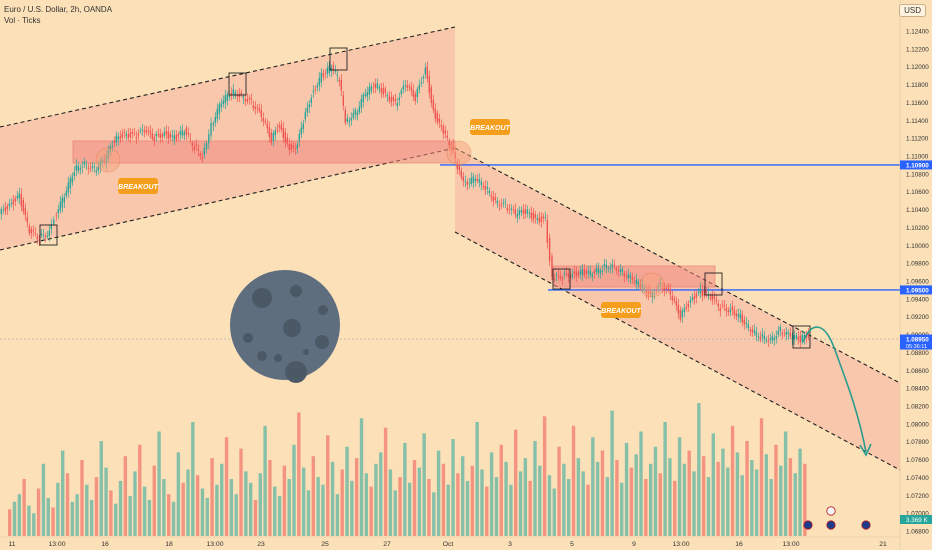  Describe the element at coordinates (261, 544) in the screenshot. I see `time-tick-label: 23` at that location.